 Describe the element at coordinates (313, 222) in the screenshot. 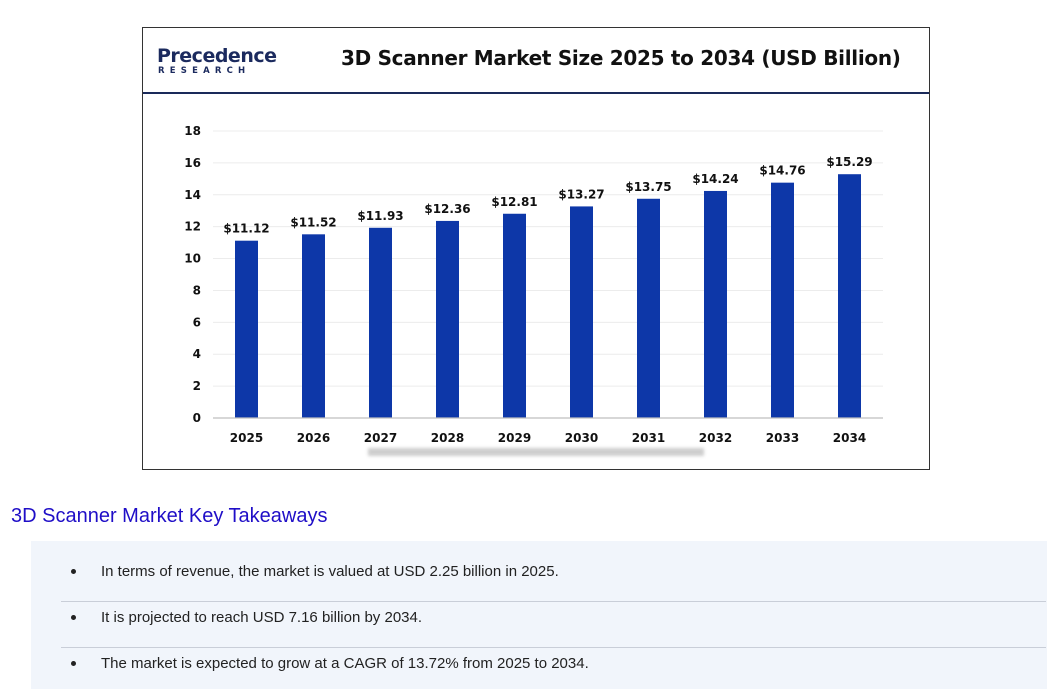

I see `data-label-2026: $11.52` at that location.